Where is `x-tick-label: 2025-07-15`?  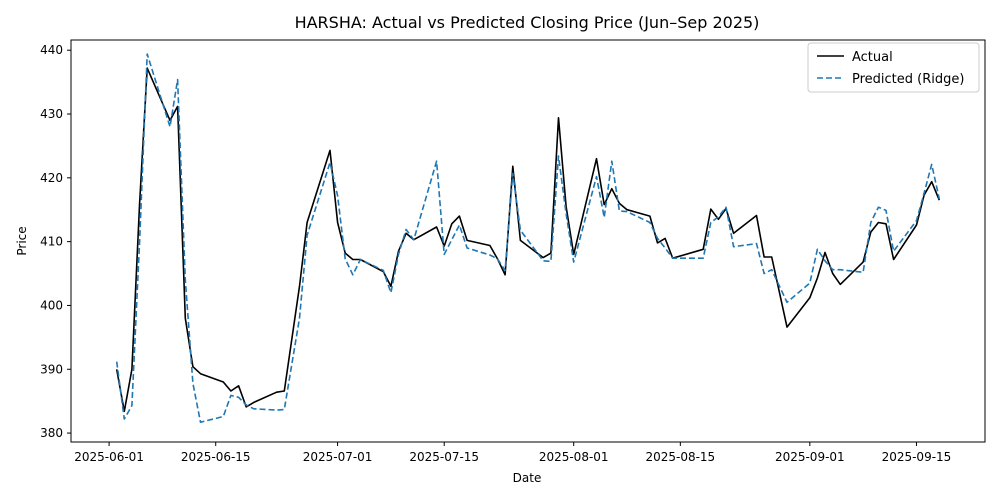
x-tick-label: 2025-07-15 is located at coordinates (444, 457).